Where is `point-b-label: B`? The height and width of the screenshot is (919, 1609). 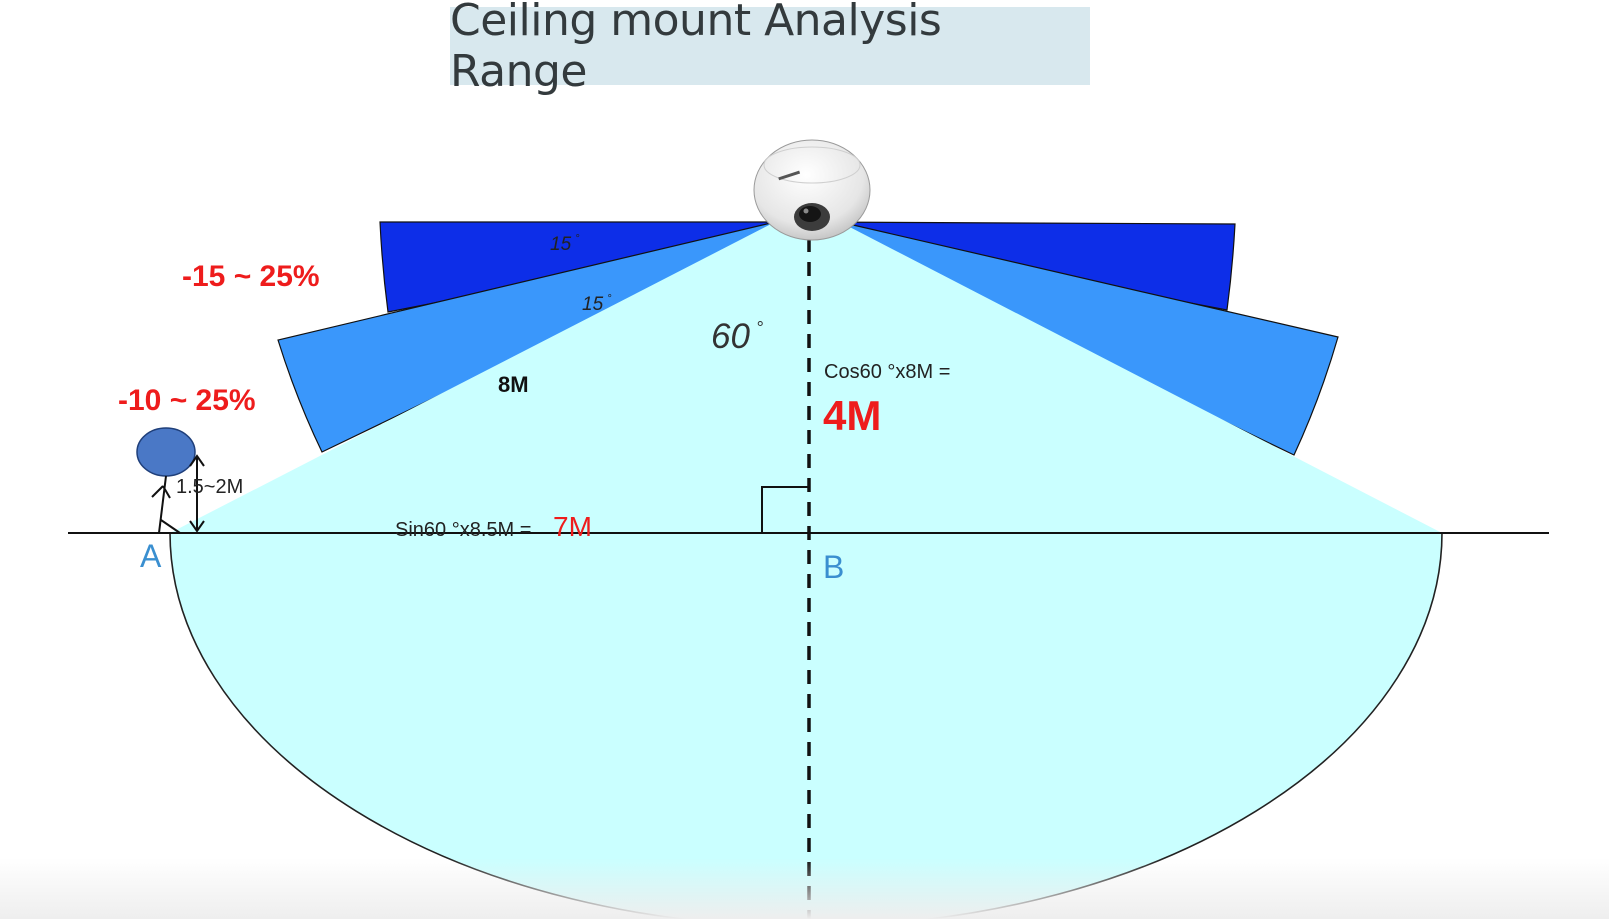 point-b-label: B is located at coordinates (833, 567).